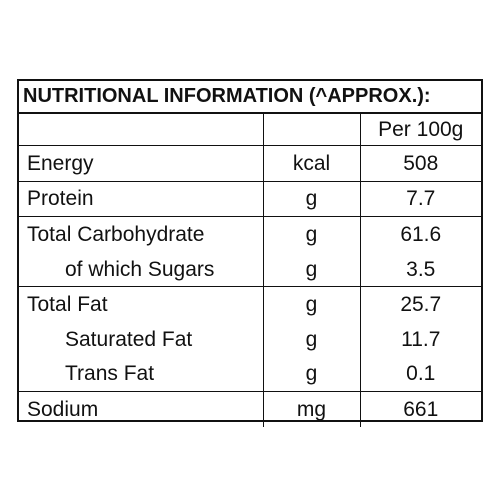 The image size is (500, 500). What do you see at coordinates (141, 234) in the screenshot?
I see `nutrient-name: Total Carbohydrate` at bounding box center [141, 234].